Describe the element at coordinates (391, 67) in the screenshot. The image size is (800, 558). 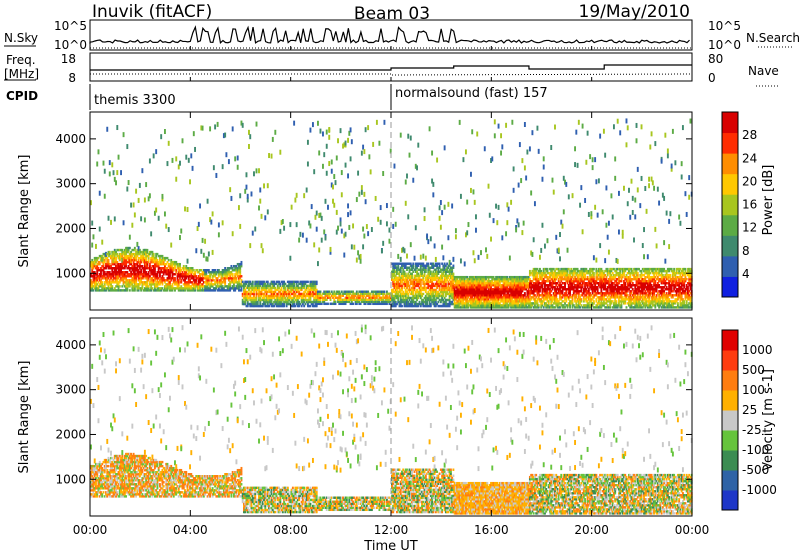
I see `freq-line` at that location.